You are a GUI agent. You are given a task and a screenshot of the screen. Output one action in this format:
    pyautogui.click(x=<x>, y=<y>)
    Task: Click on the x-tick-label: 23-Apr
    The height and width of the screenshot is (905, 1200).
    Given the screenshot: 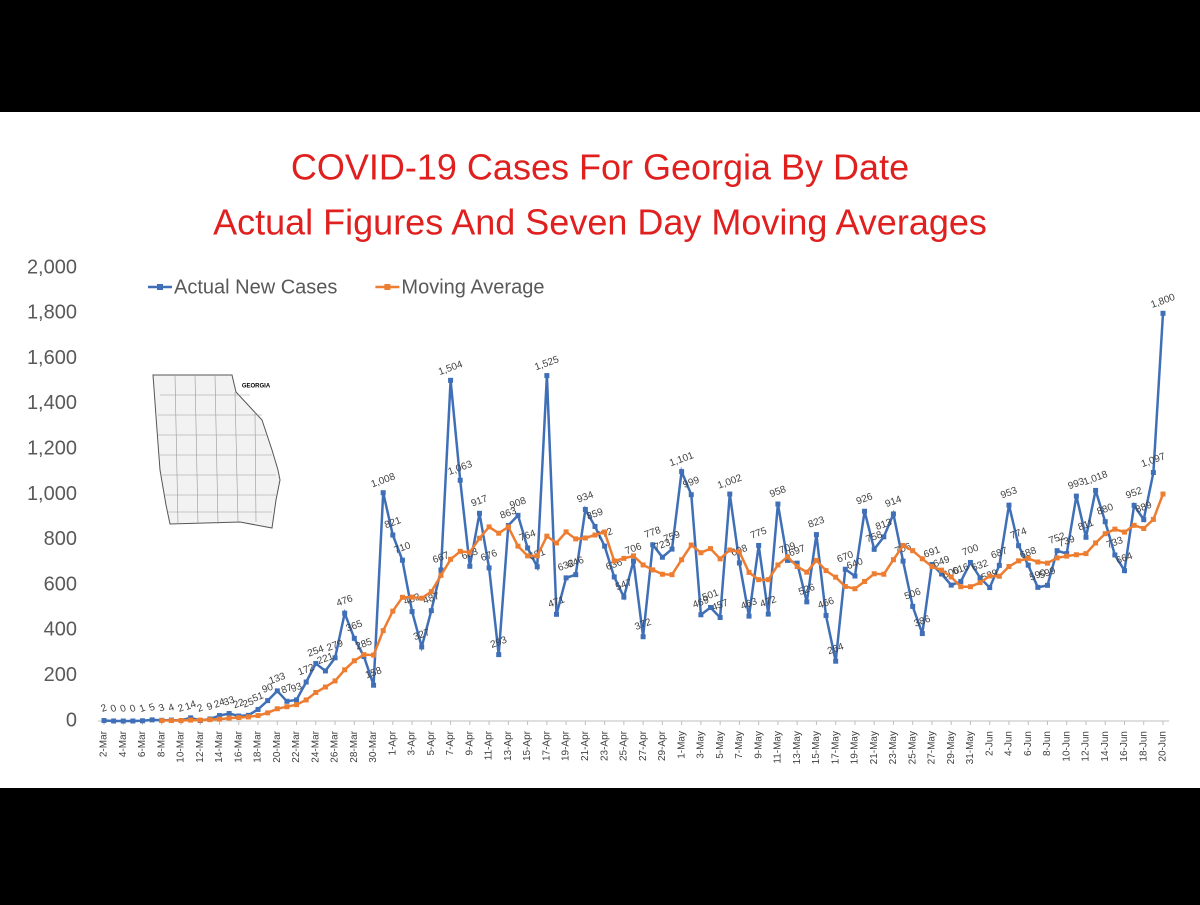 What is the action you would take?
    pyautogui.click(x=604, y=745)
    